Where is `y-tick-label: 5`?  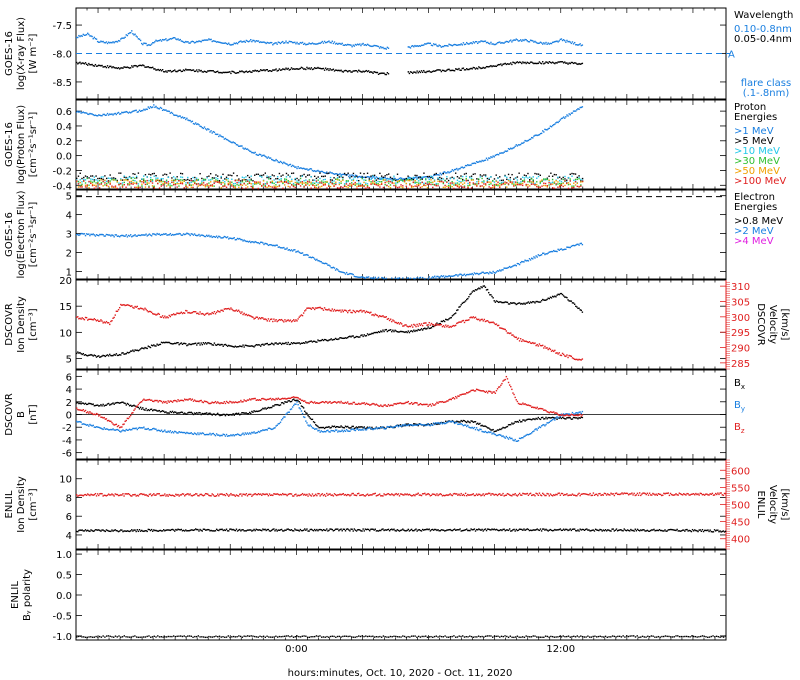 y-tick-label: 5 is located at coordinates (69, 360).